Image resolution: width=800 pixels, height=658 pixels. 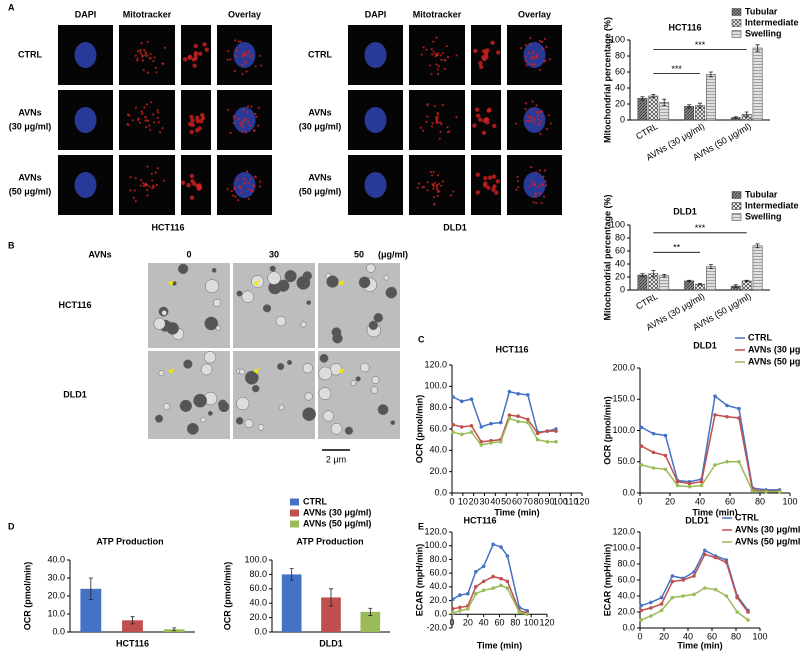 What do you see at coordinates (620, 250) in the screenshot?
I see `y-tick-label: 60` at bounding box center [620, 250].